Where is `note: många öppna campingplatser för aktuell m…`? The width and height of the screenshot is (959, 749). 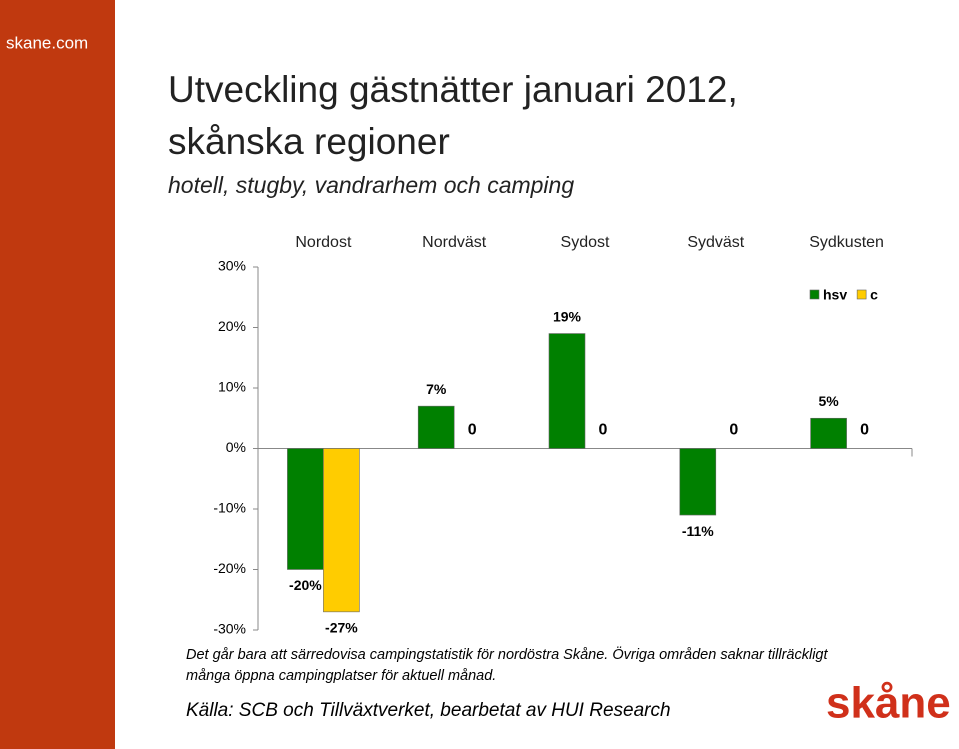 note: många öppna campingplatser för aktuell m… is located at coordinates (341, 676).